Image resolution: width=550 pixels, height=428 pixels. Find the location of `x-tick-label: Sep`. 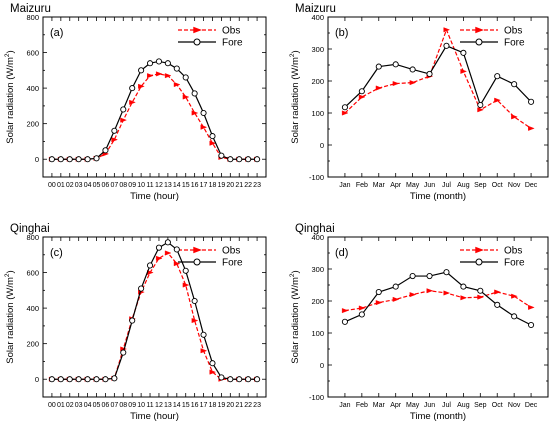

x-tick-label: Sep is located at coordinates (480, 405).